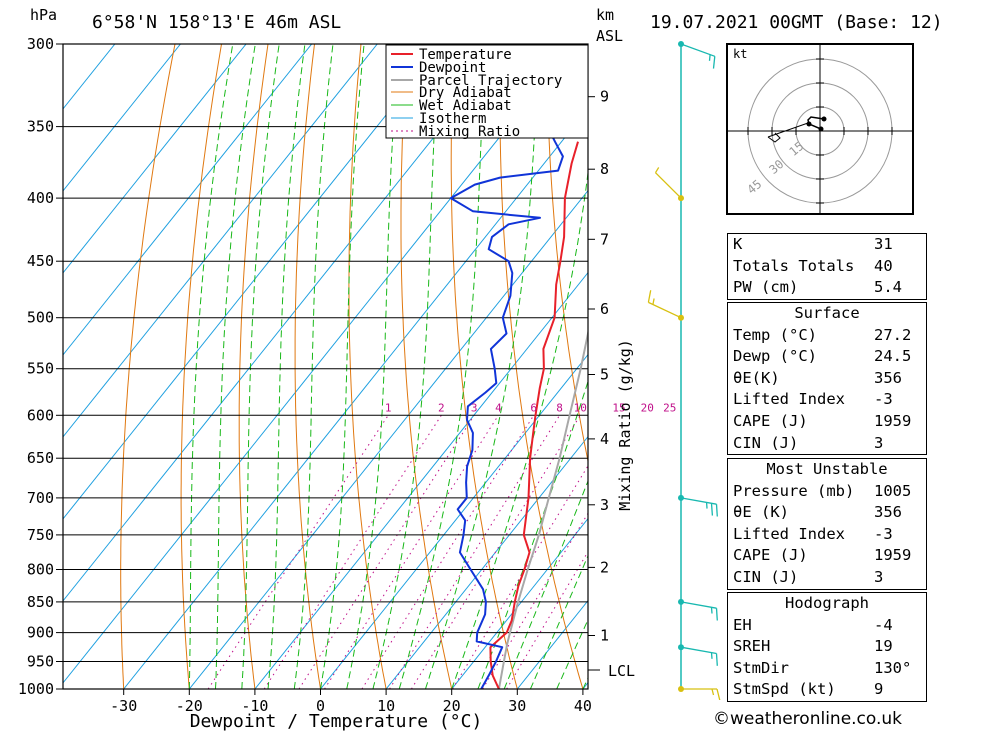 The image size is (1000, 733). What do you see at coordinates (604, 239) in the screenshot?
I see `km-tick-label: 7` at bounding box center [604, 239].